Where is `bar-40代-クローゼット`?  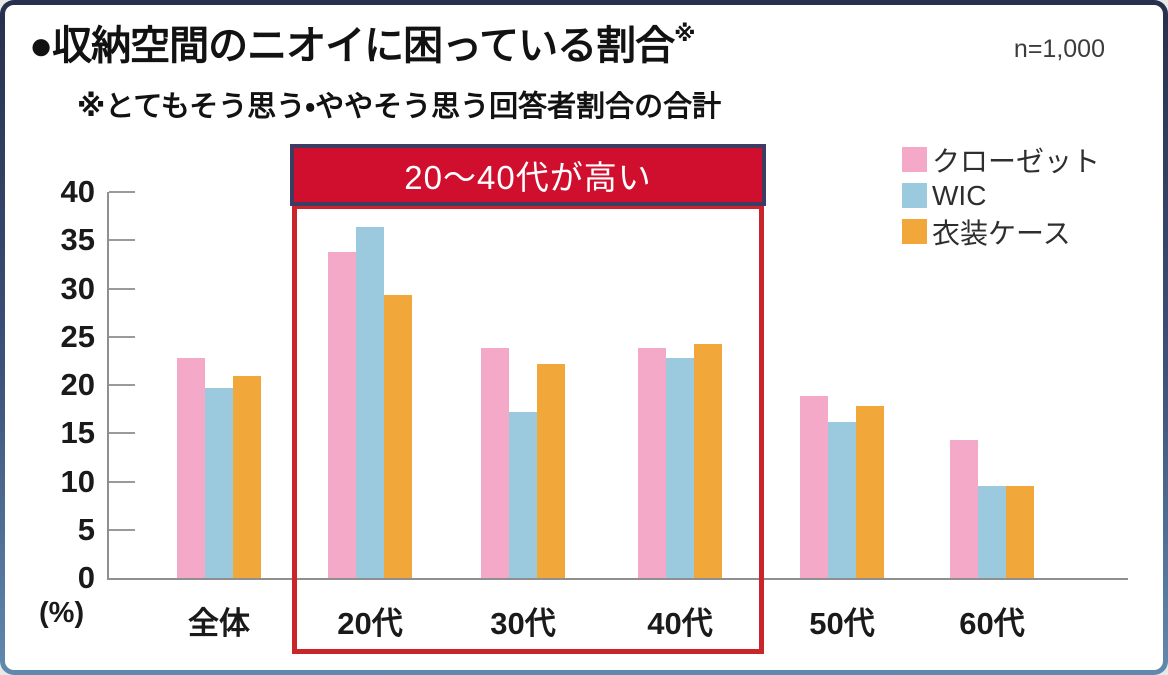
bar-40代-クローゼット is located at coordinates (652, 463).